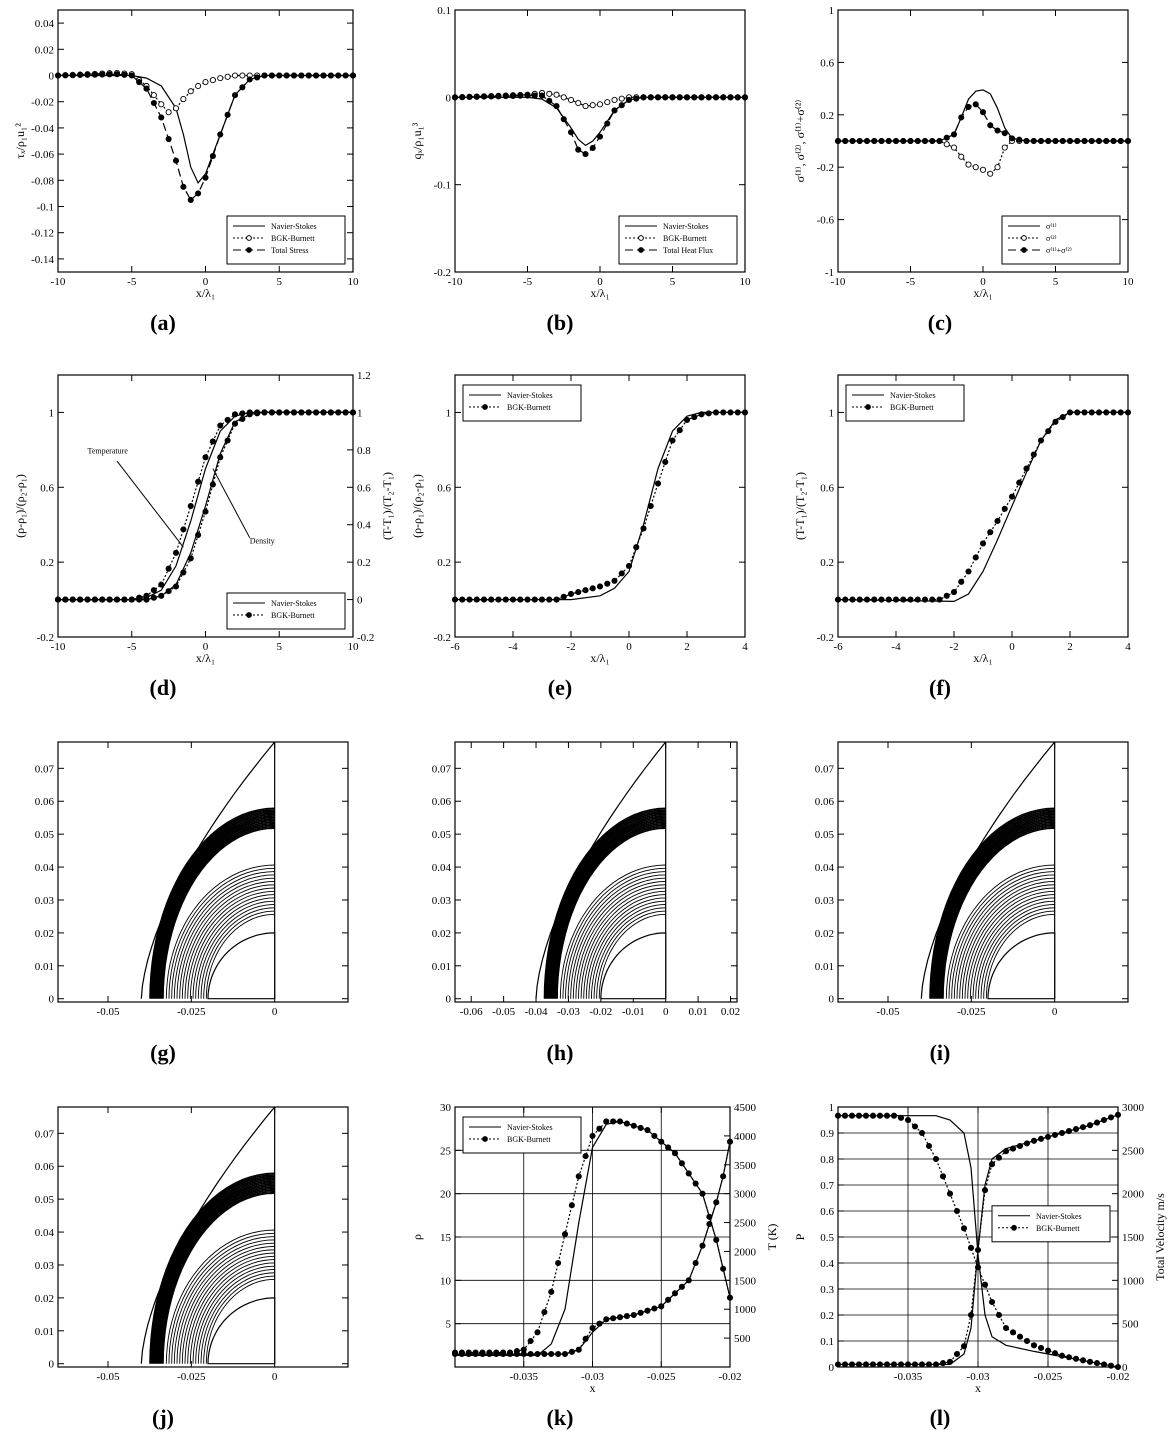 The height and width of the screenshot is (1433, 1170). Describe the element at coordinates (42, 234) in the screenshot. I see `y-tick-label: -0.12` at that location.